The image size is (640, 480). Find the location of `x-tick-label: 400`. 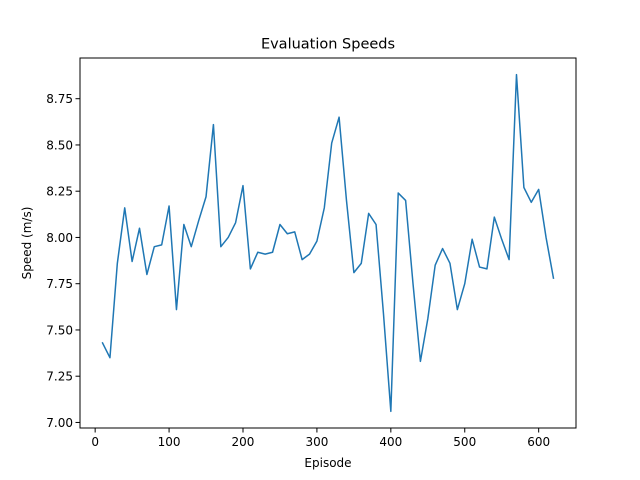

x-tick-label: 400 is located at coordinates (390, 442).